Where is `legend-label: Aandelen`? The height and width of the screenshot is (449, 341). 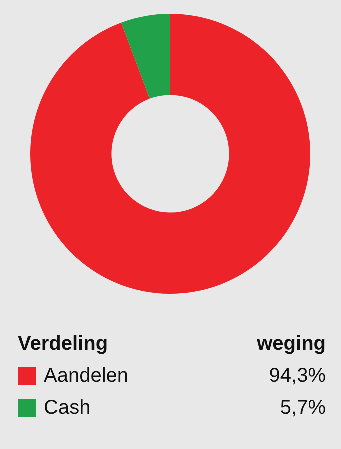
legend-label: Aandelen is located at coordinates (87, 376).